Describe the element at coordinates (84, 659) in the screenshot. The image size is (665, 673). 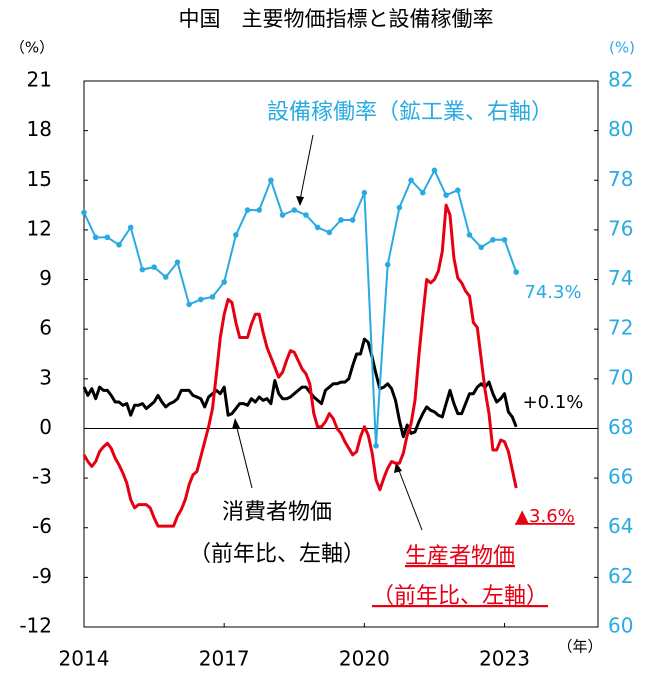
I see `x-tick-label: 2014` at that location.